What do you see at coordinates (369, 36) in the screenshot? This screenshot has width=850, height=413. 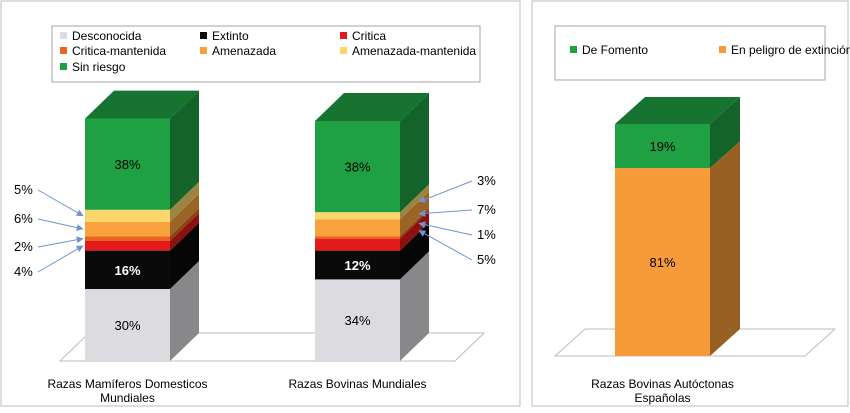 I see `legend-label: Critica` at bounding box center [369, 36].